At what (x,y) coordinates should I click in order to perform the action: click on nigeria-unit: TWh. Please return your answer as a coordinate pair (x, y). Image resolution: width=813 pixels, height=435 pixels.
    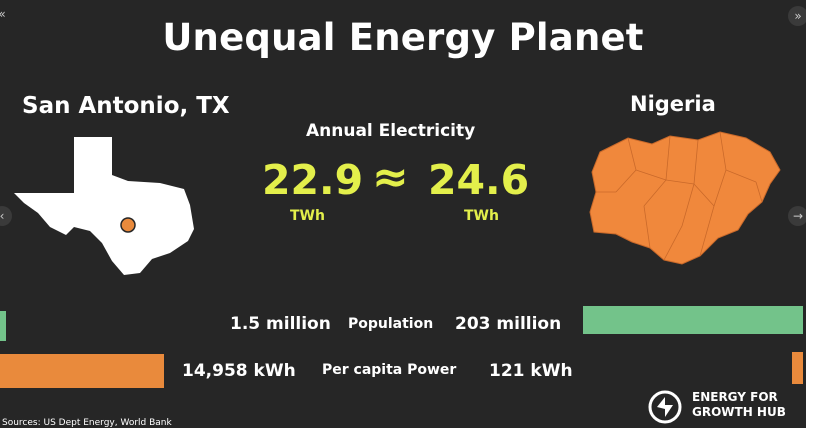
    Looking at the image, I should click on (481, 216).